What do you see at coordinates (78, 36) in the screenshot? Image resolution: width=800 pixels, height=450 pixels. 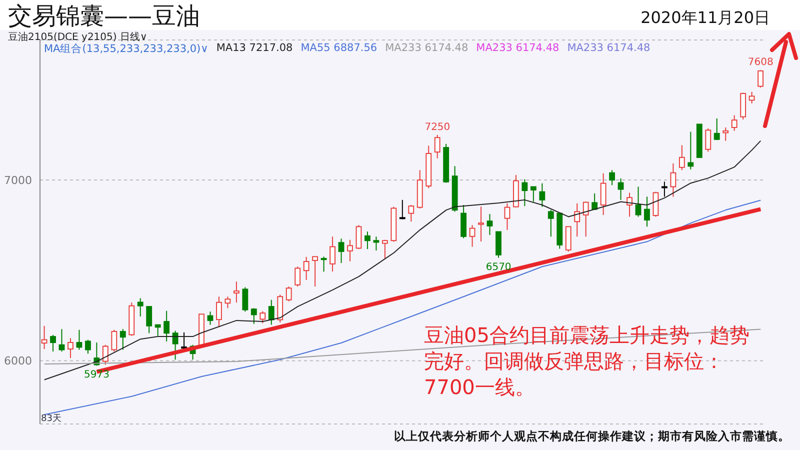 I see `chart-subtitle: 豆油2105(DCE y2105) 日线∨` at bounding box center [78, 36].